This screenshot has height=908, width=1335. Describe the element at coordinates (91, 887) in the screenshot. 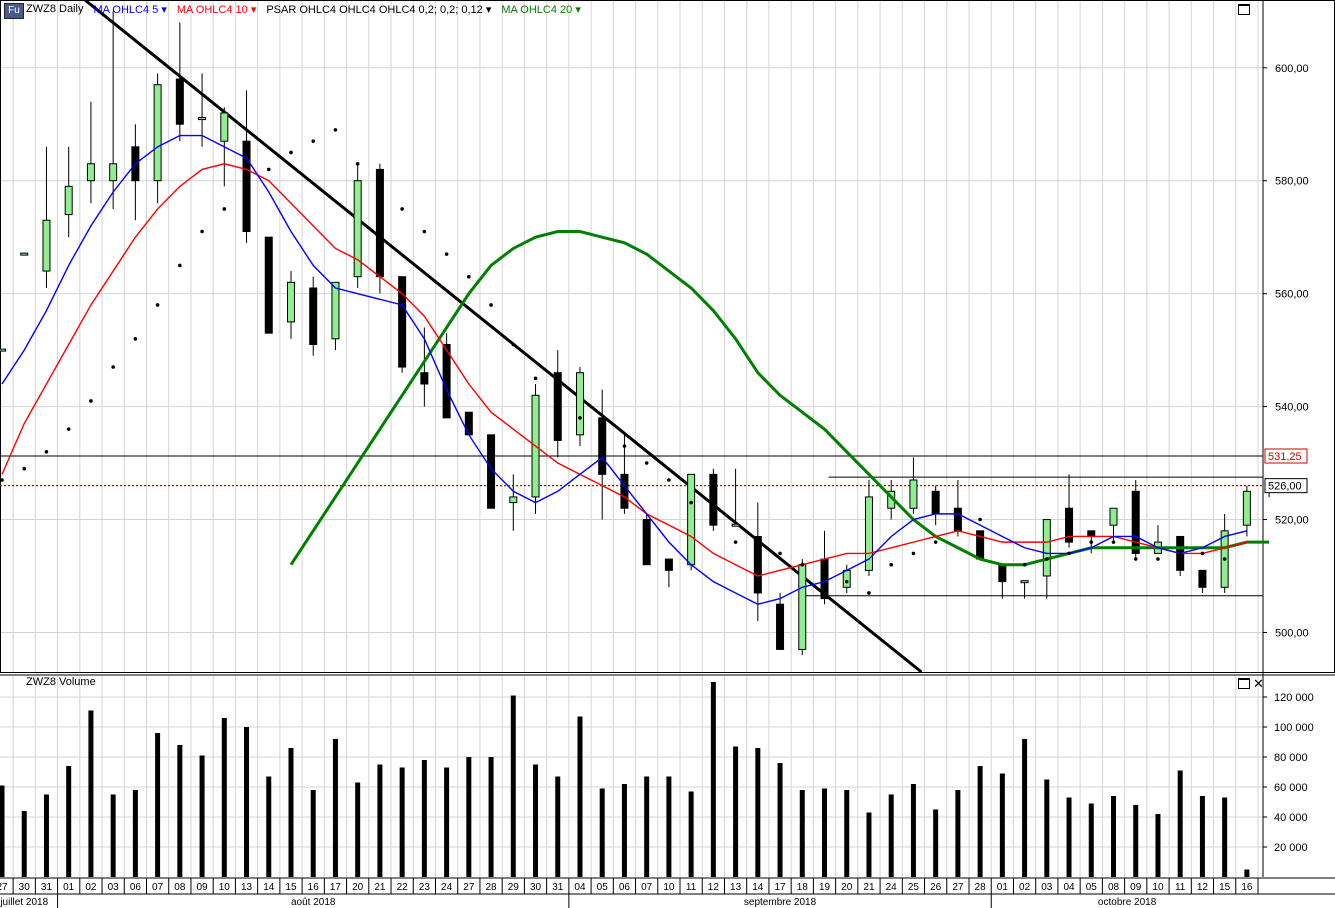

I see `day-label: 02` at that location.